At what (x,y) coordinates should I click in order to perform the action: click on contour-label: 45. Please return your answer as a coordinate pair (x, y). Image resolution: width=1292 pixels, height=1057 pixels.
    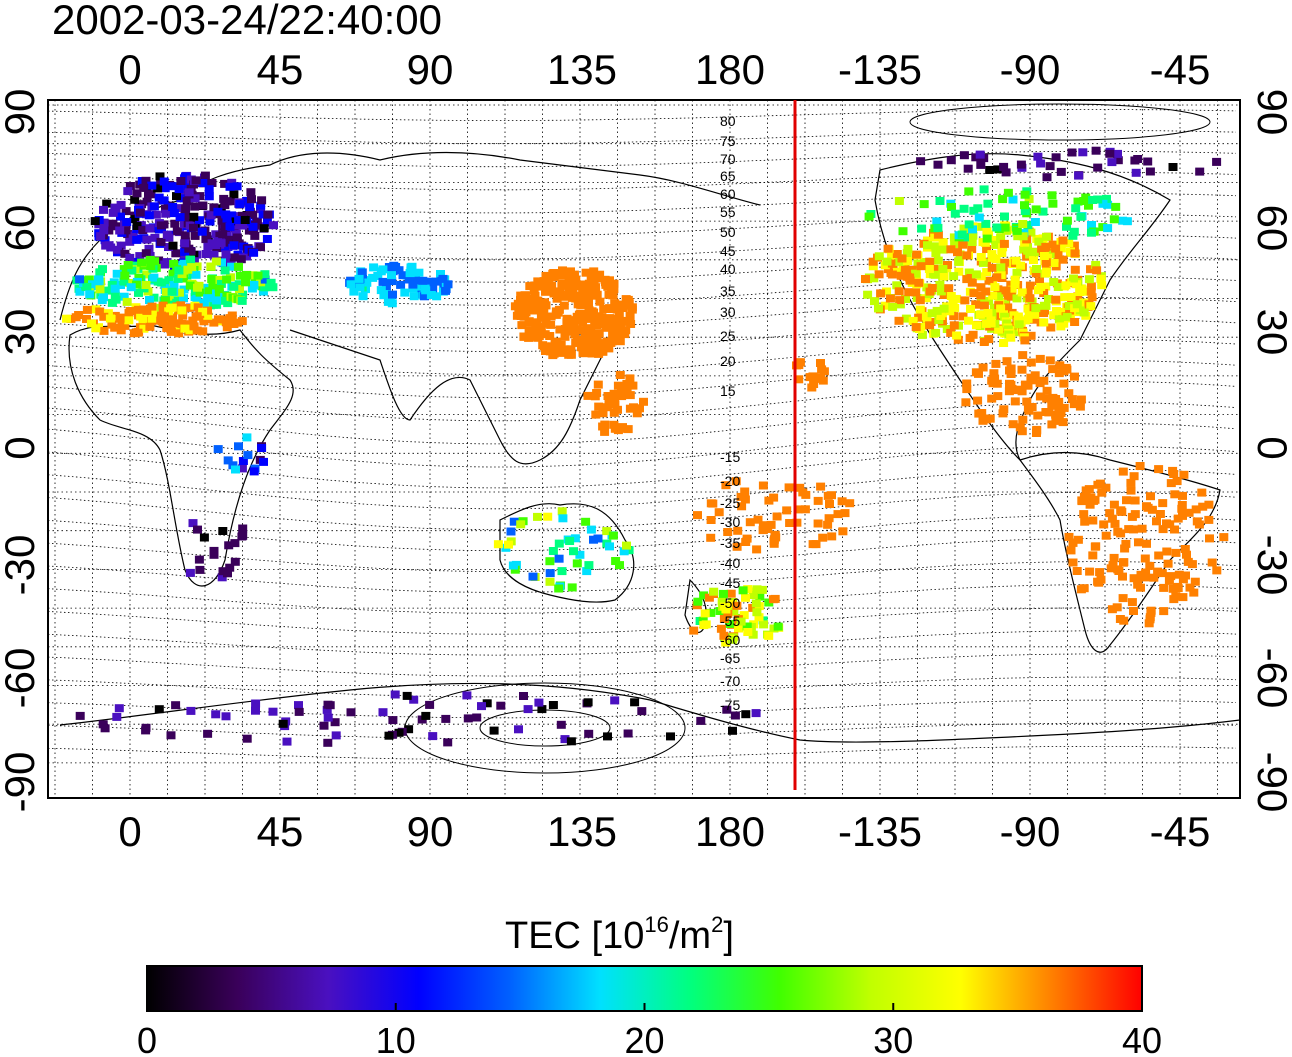
    Looking at the image, I should click on (728, 251).